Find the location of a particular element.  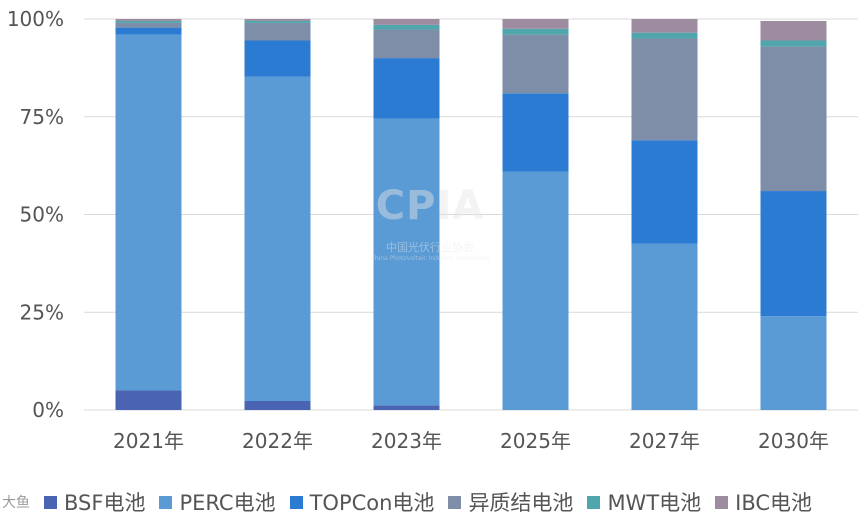

legend-label: PERC电池 is located at coordinates (227, 503).